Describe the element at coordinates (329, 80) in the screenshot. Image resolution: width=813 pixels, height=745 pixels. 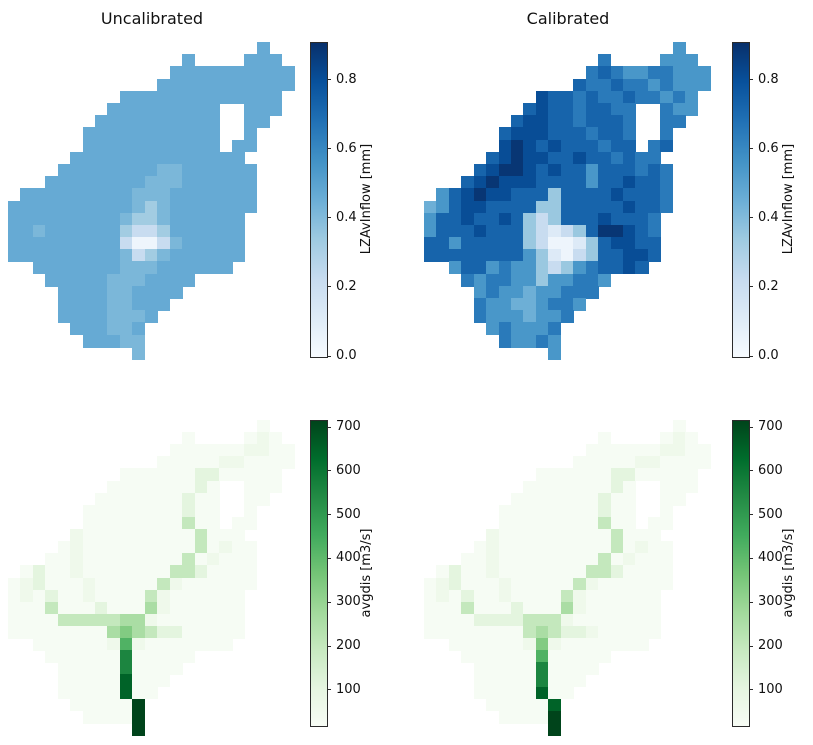
I see `colorbar-tick-mark` at that location.